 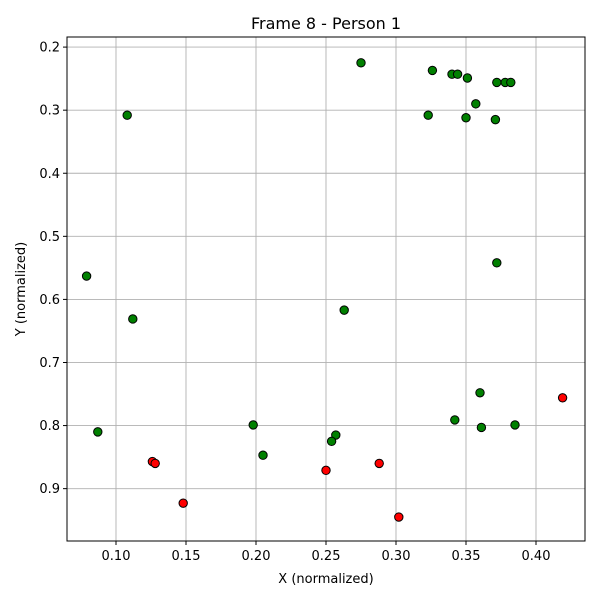 What do you see at coordinates (49, 48) in the screenshot?
I see `y-tick-label: 0.2` at bounding box center [49, 48].